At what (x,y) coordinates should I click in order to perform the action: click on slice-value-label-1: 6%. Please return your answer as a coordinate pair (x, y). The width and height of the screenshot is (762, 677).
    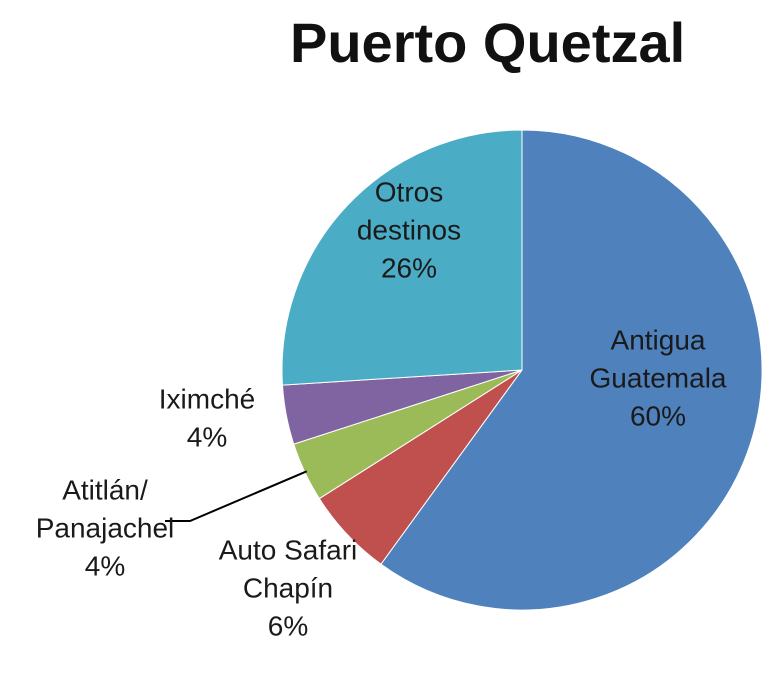
    Looking at the image, I should click on (288, 625).